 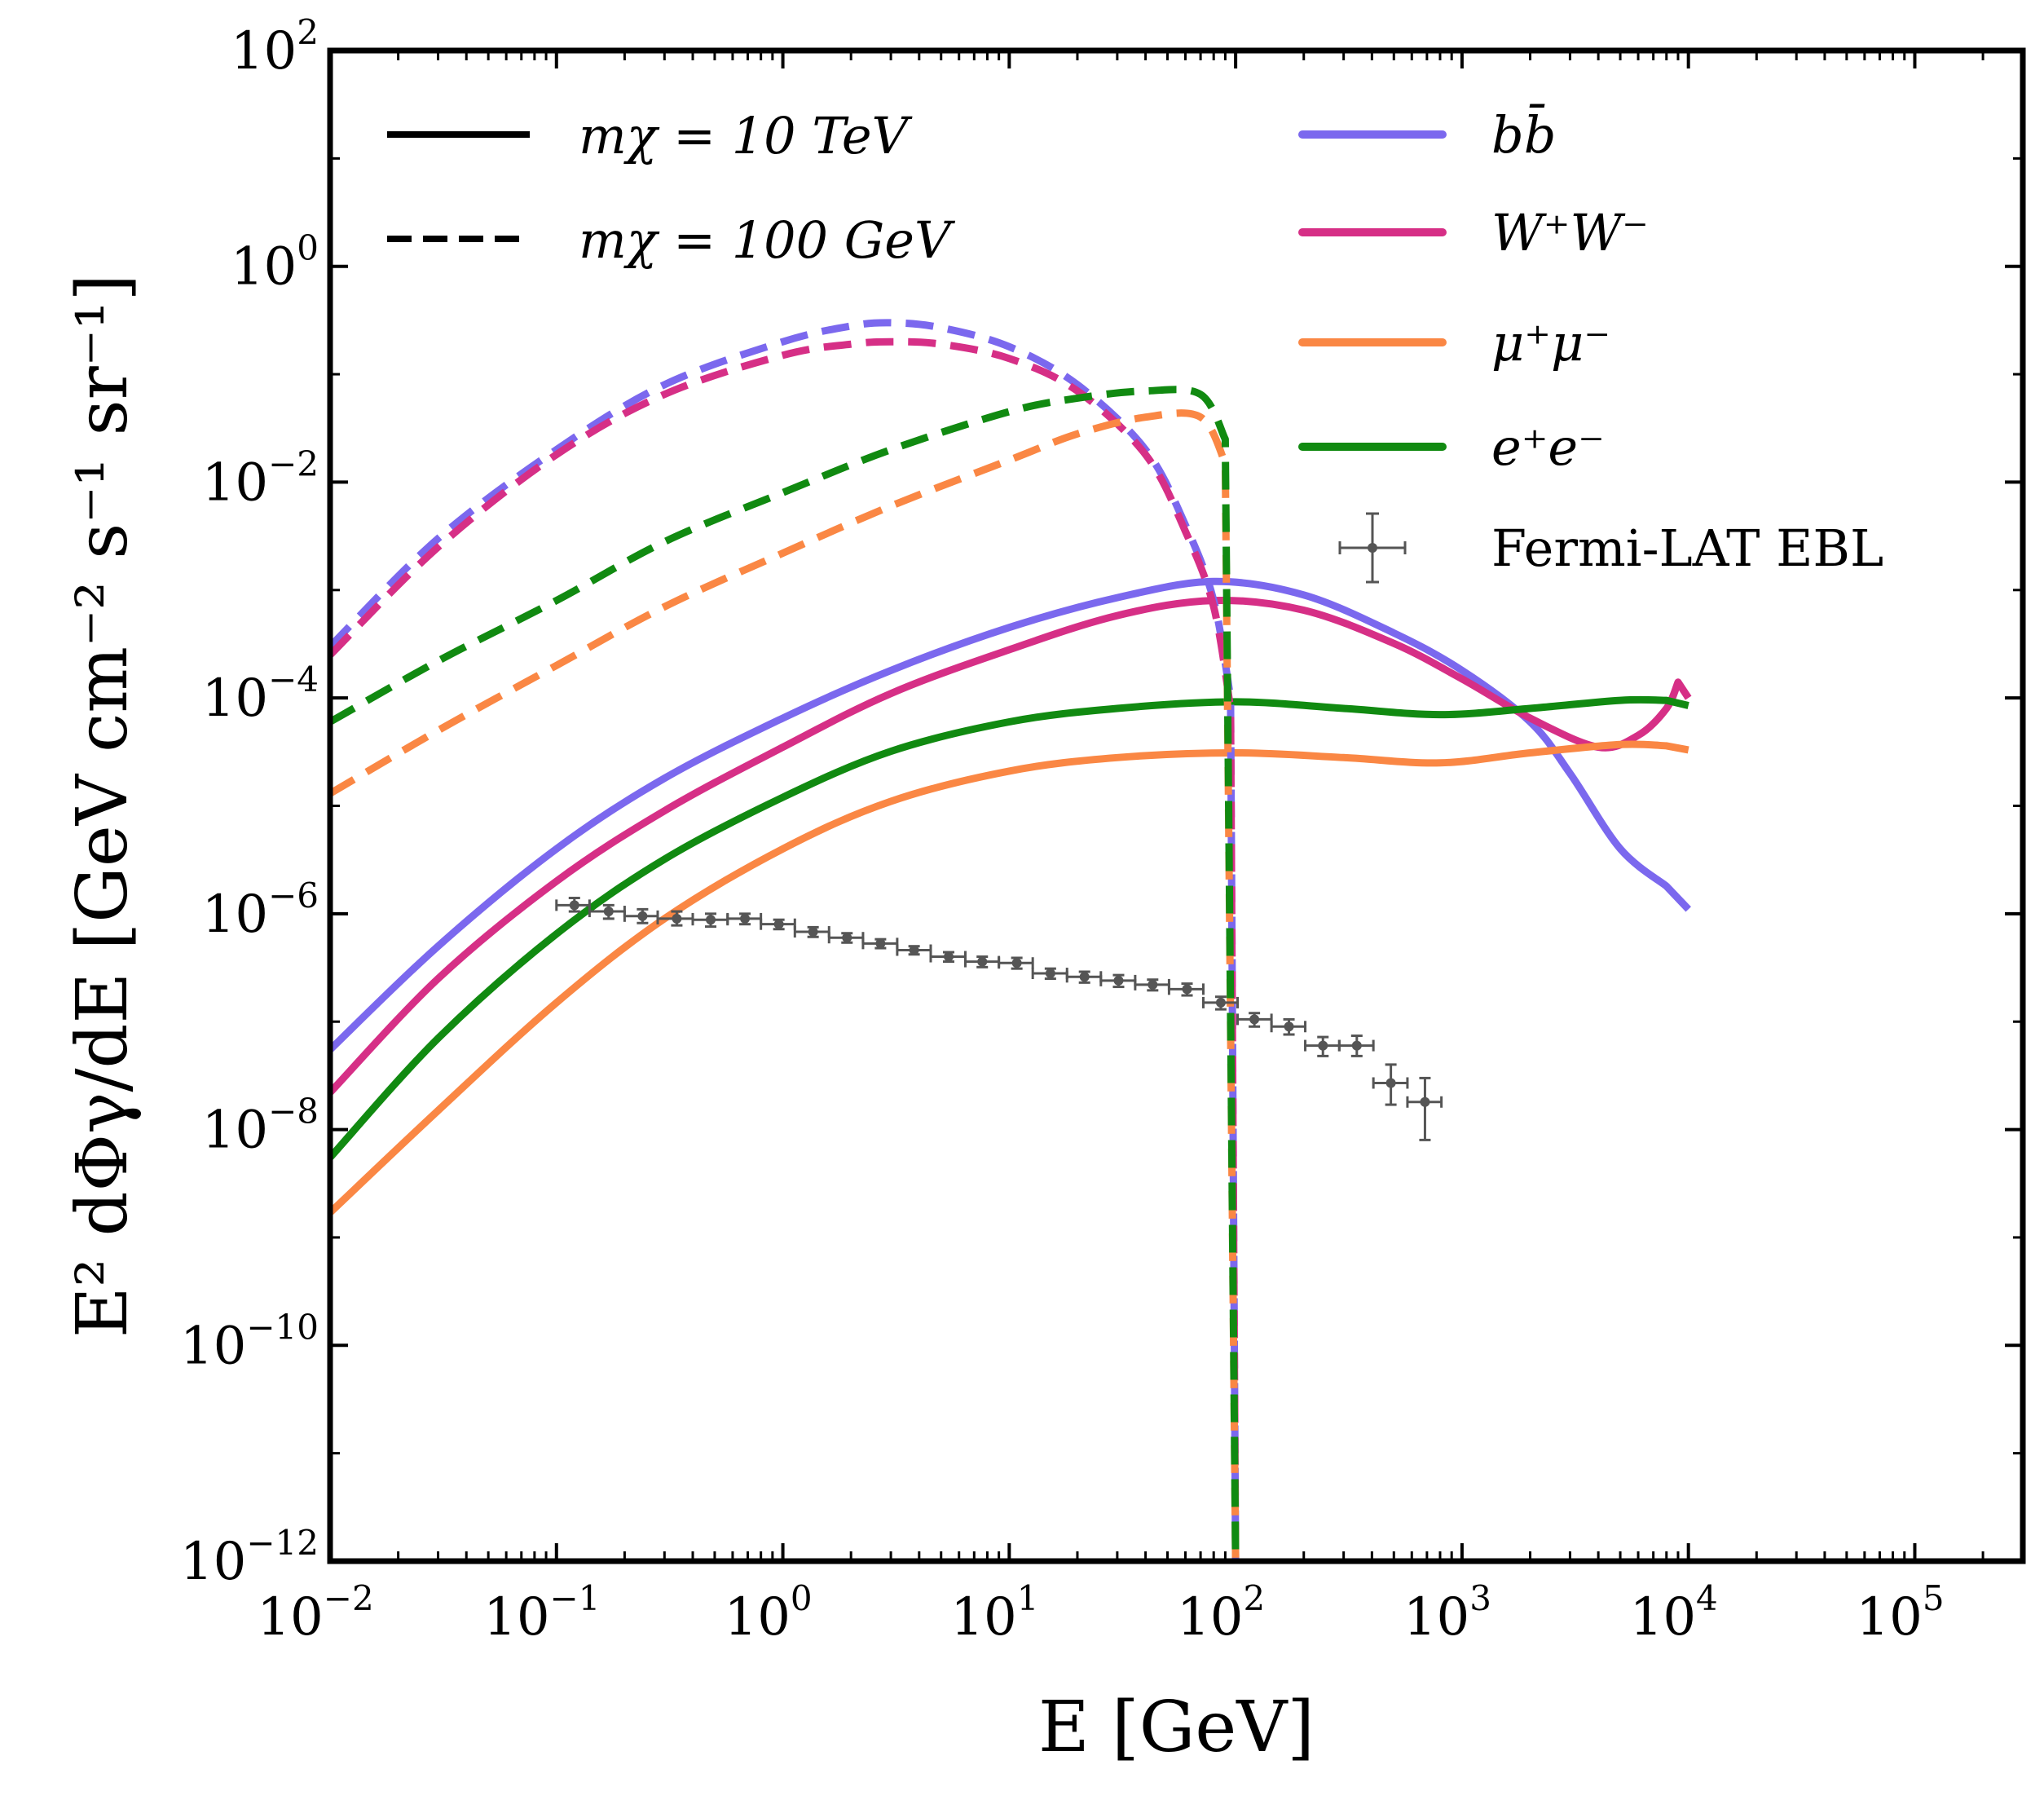 What do you see at coordinates (315, 1613) in the screenshot?
I see `x-tick-label: 10⁻²` at bounding box center [315, 1613].